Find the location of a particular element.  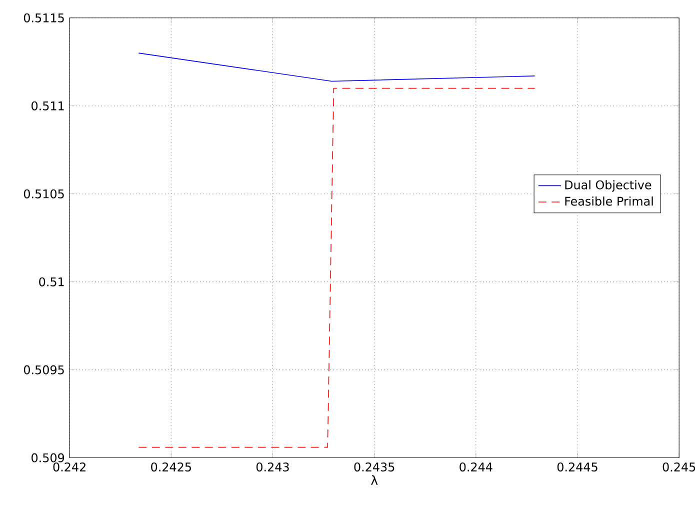

x-tick-label: 0.244 is located at coordinates (476, 467).